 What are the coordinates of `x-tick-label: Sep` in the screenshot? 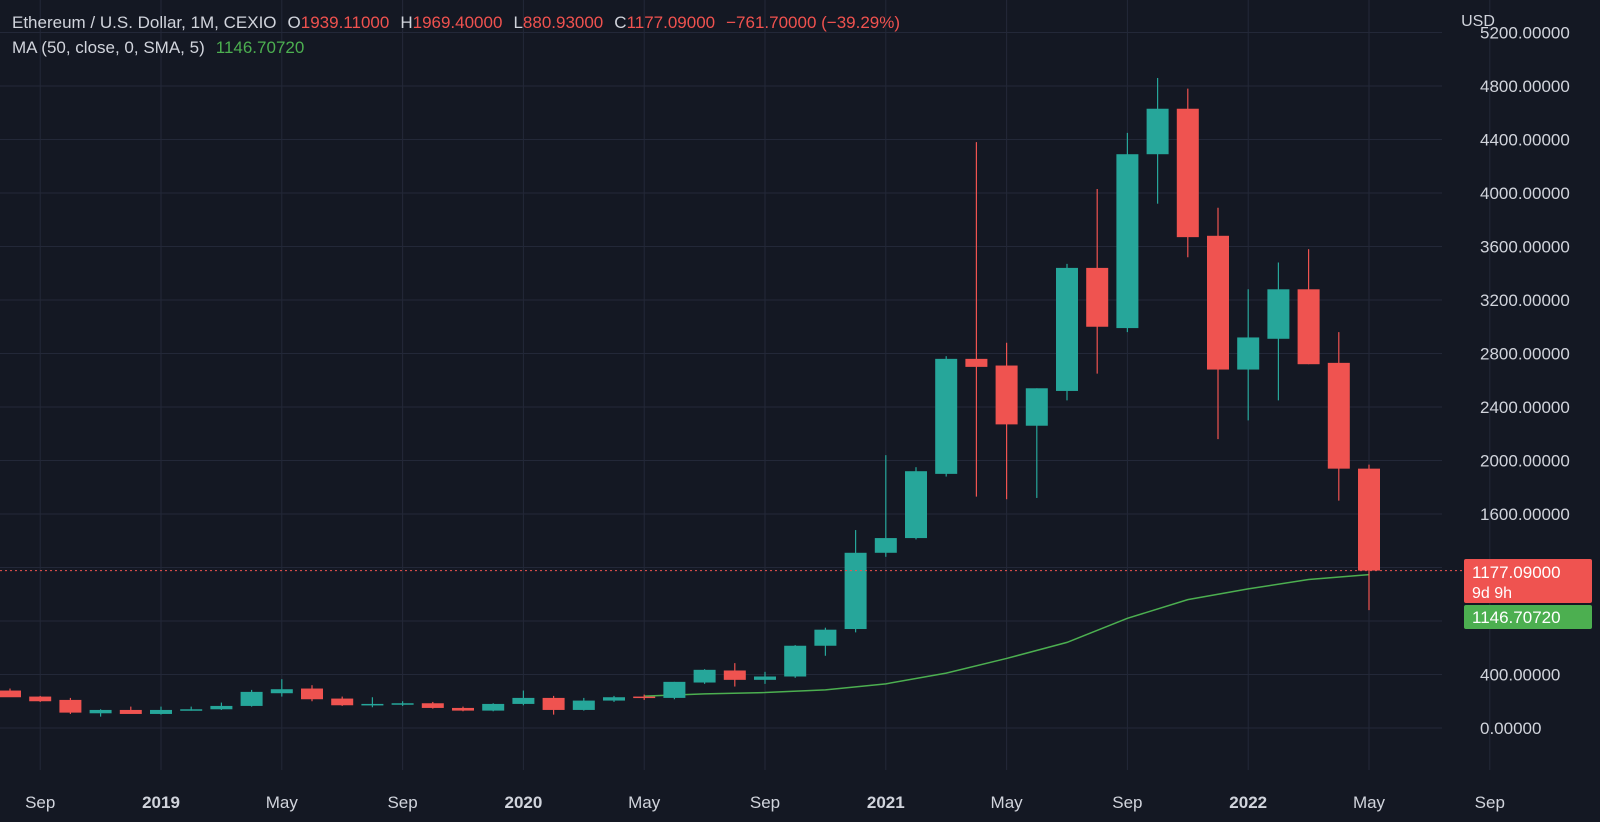 It's located at (40, 802).